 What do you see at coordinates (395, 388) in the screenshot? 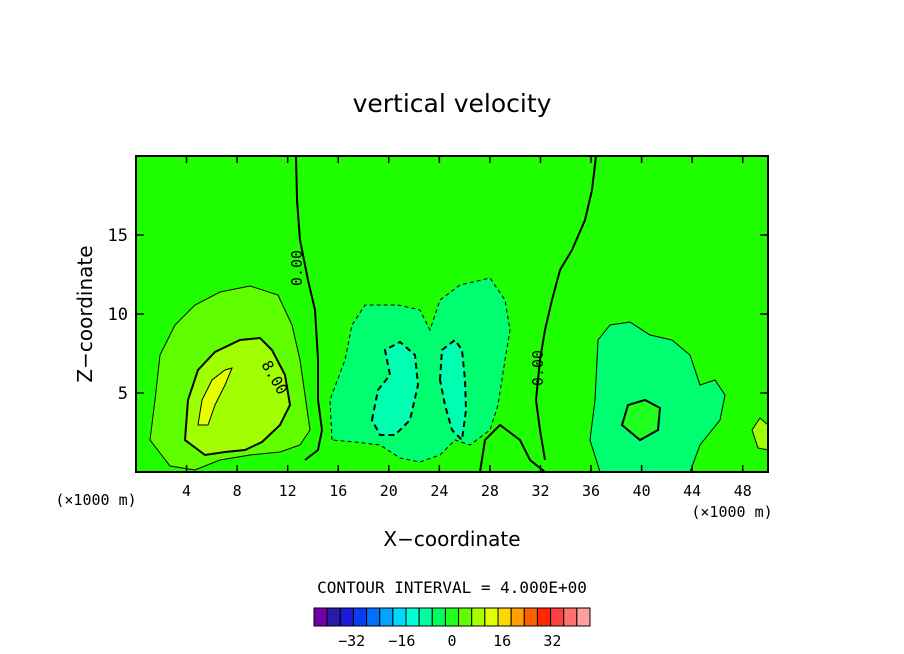
I see `downdraft-region-inner` at bounding box center [395, 388].